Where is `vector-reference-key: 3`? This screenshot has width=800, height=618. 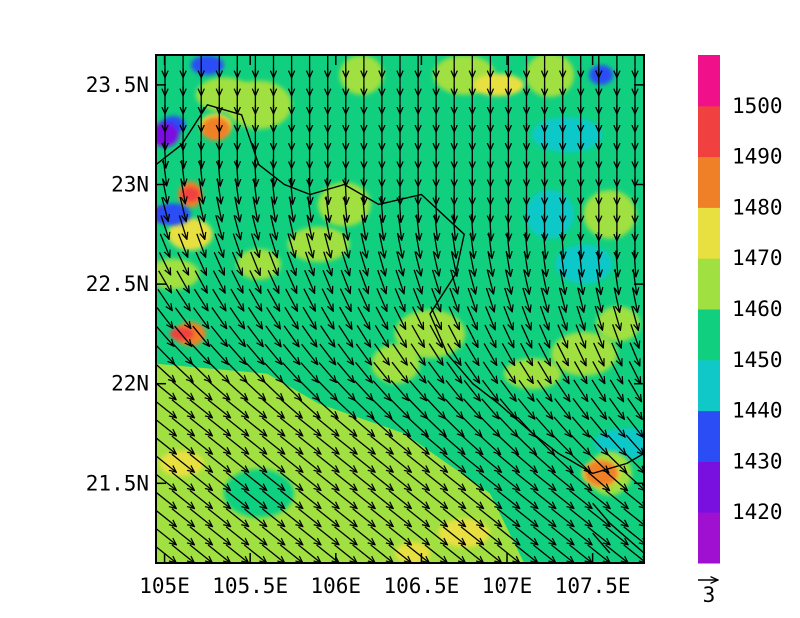 vector-reference-key: 3 is located at coordinates (708, 593).